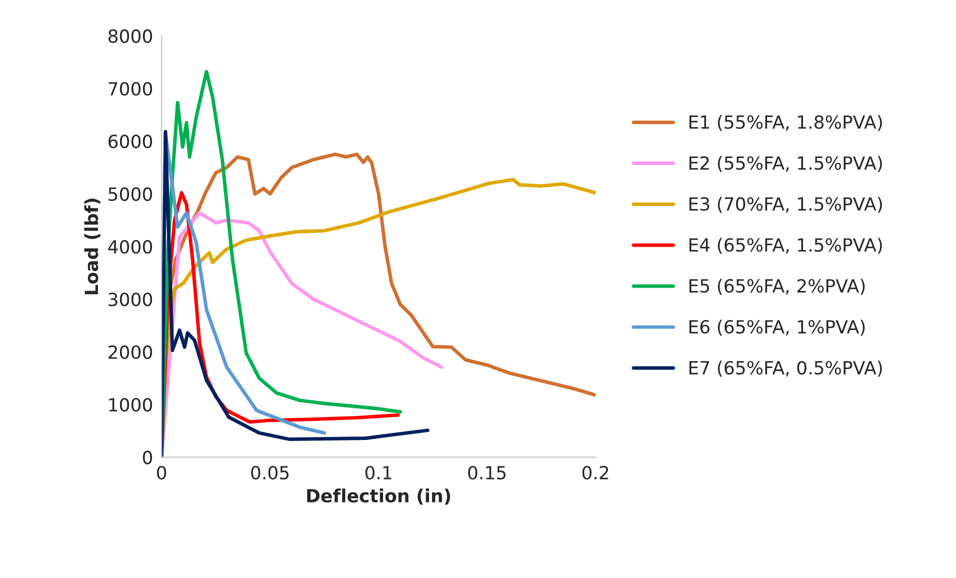 This screenshot has width=956, height=578. I want to click on x-tick-label: 0.1, so click(378, 473).